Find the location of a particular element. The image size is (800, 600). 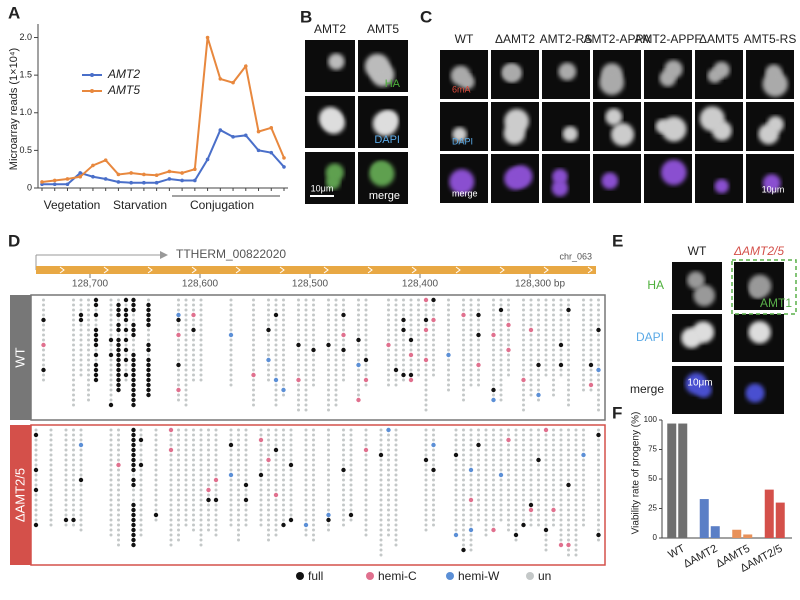

y-tick-label: 75 is located at coordinates (652, 449).